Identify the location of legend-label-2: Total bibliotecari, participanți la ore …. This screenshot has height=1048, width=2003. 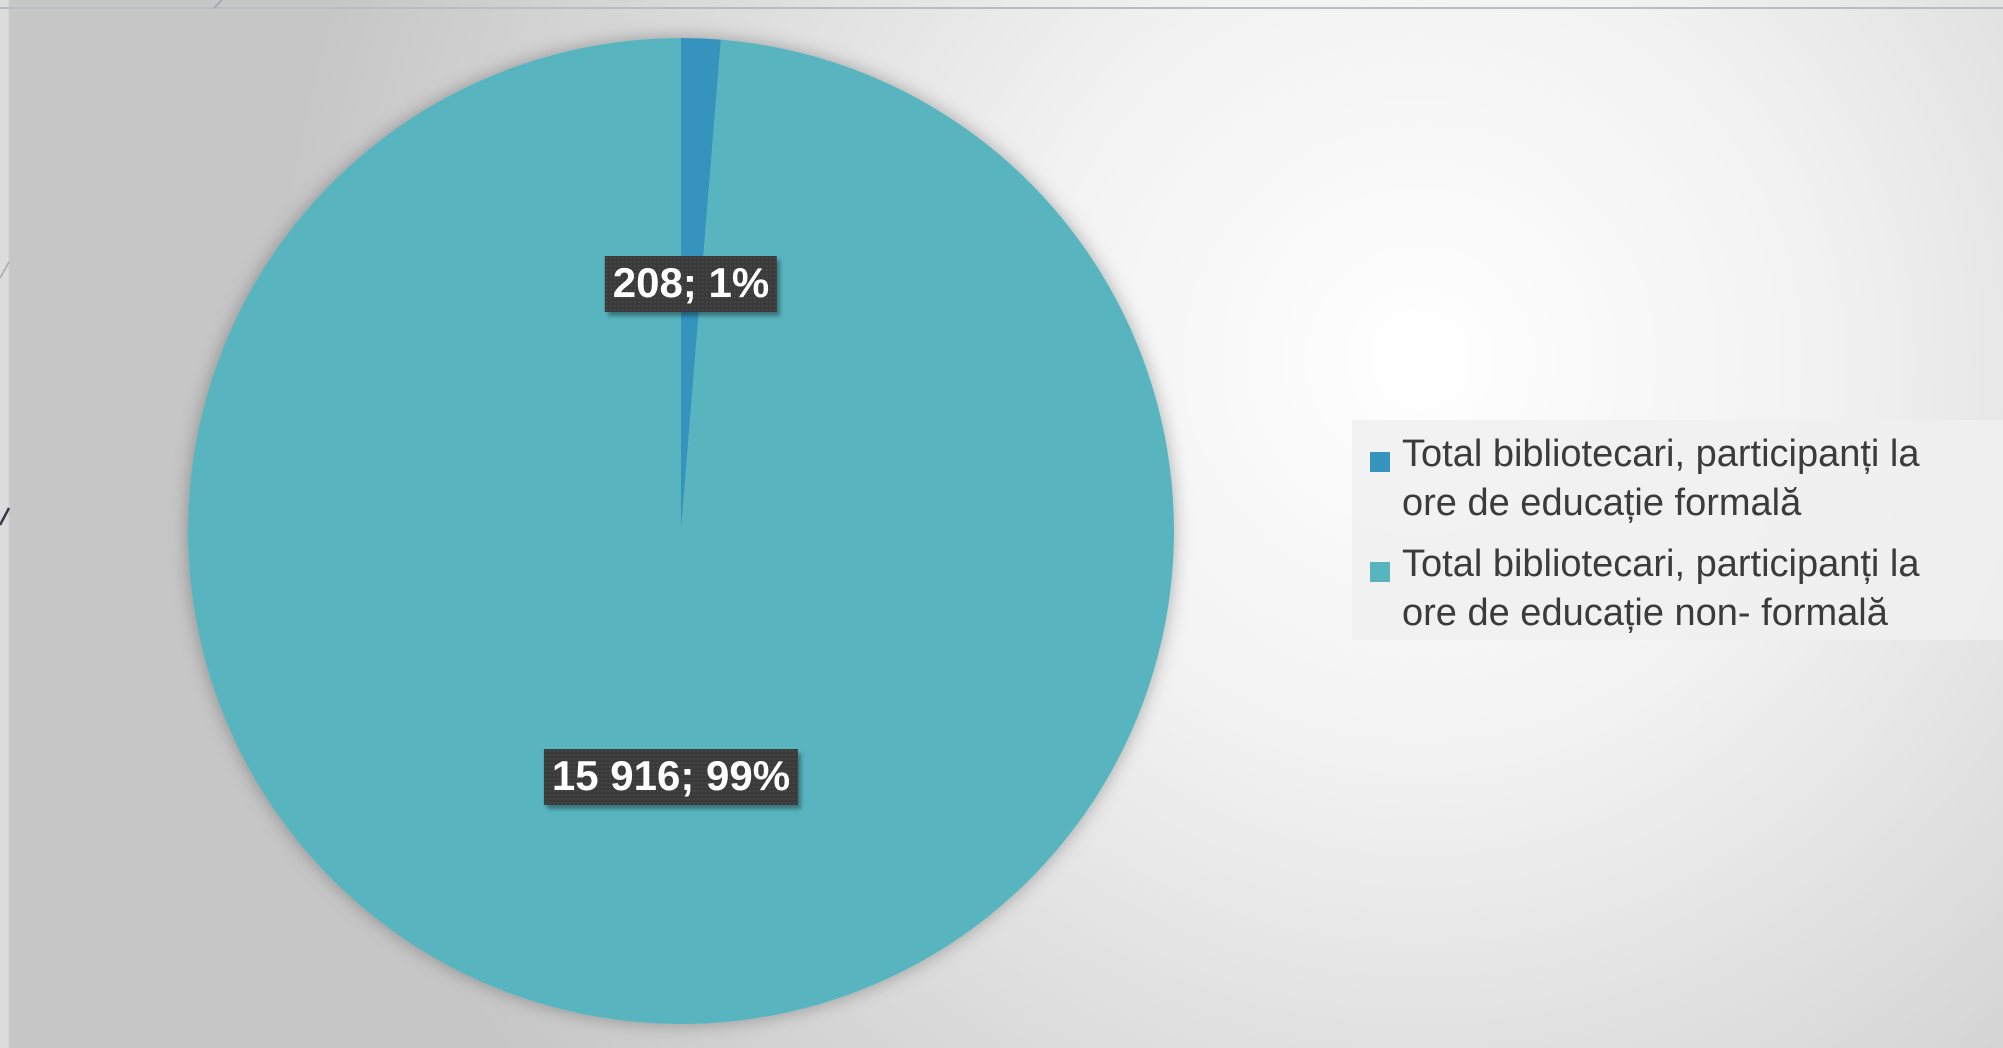
(1702, 589).